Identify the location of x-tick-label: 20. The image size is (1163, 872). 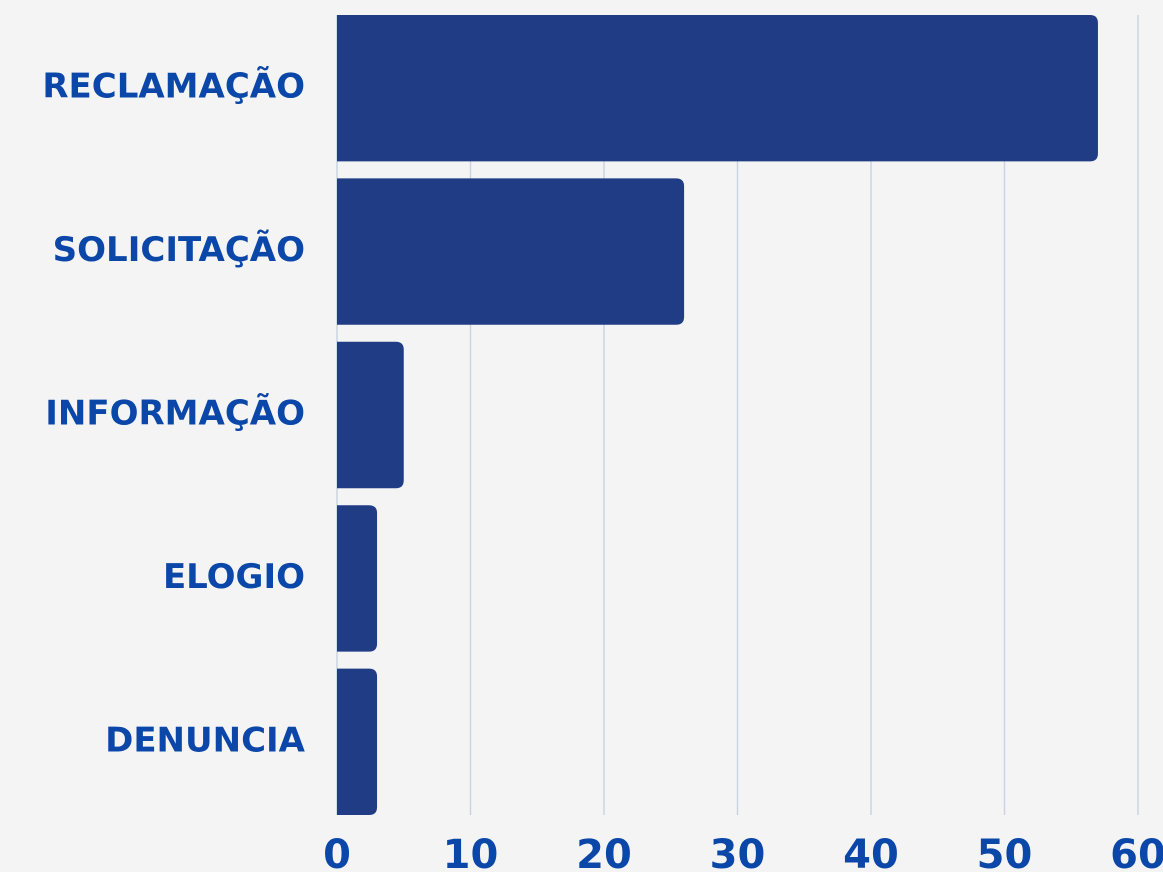
(604, 852).